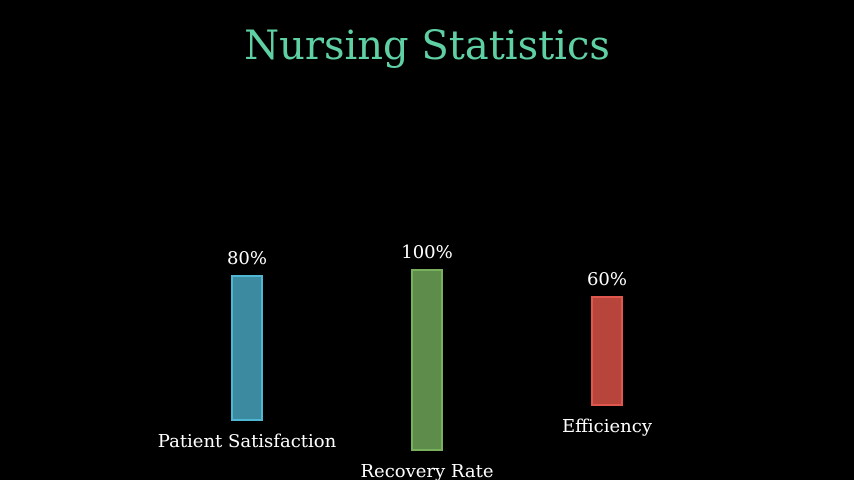 The width and height of the screenshot is (854, 480). Describe the element at coordinates (607, 351) in the screenshot. I see `bar-efficiency` at that location.